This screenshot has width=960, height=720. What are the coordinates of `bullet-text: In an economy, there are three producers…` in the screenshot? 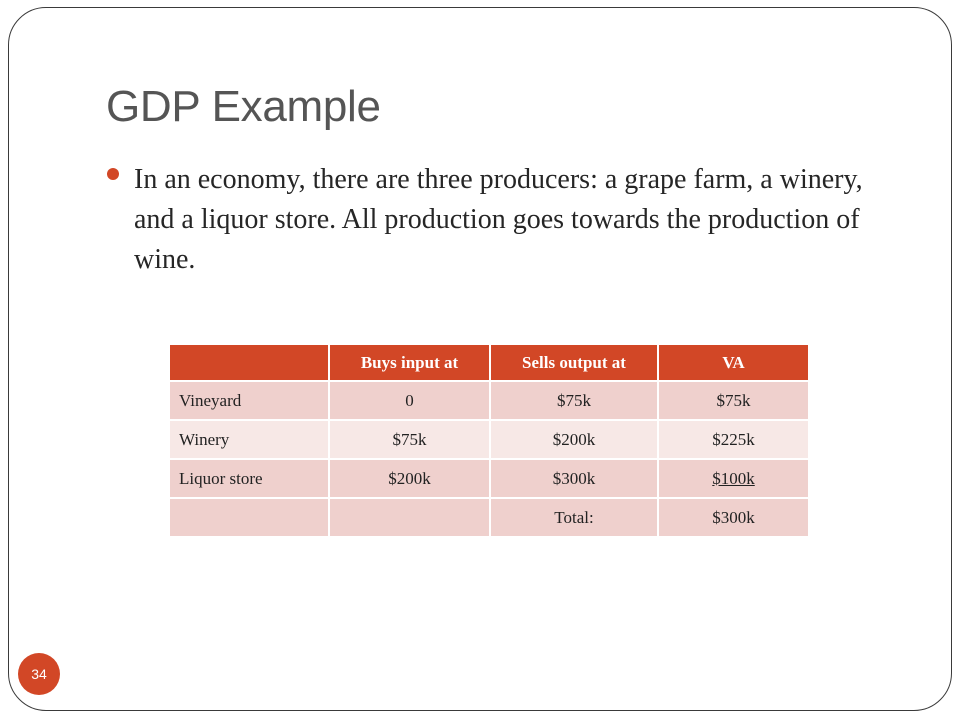 It's located at (498, 219).